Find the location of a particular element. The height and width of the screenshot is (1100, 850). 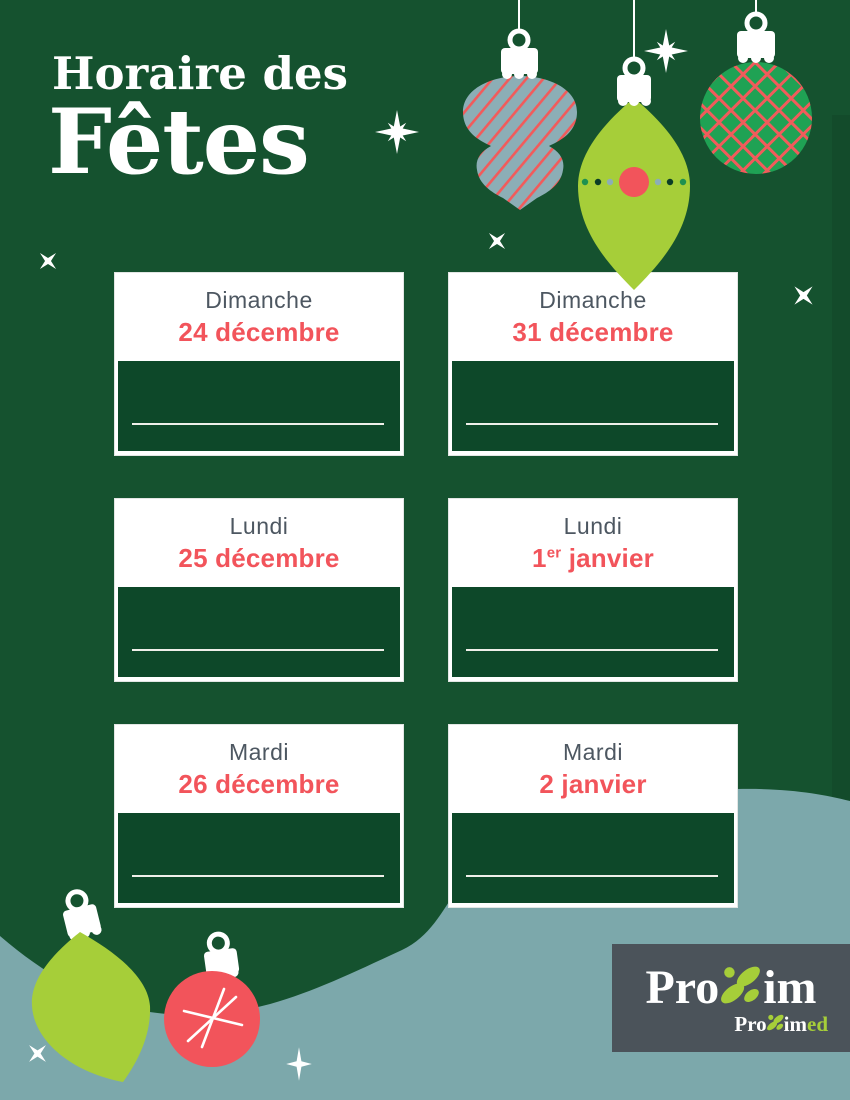

card-header: Dimanche 24 décembre is located at coordinates (259, 317).